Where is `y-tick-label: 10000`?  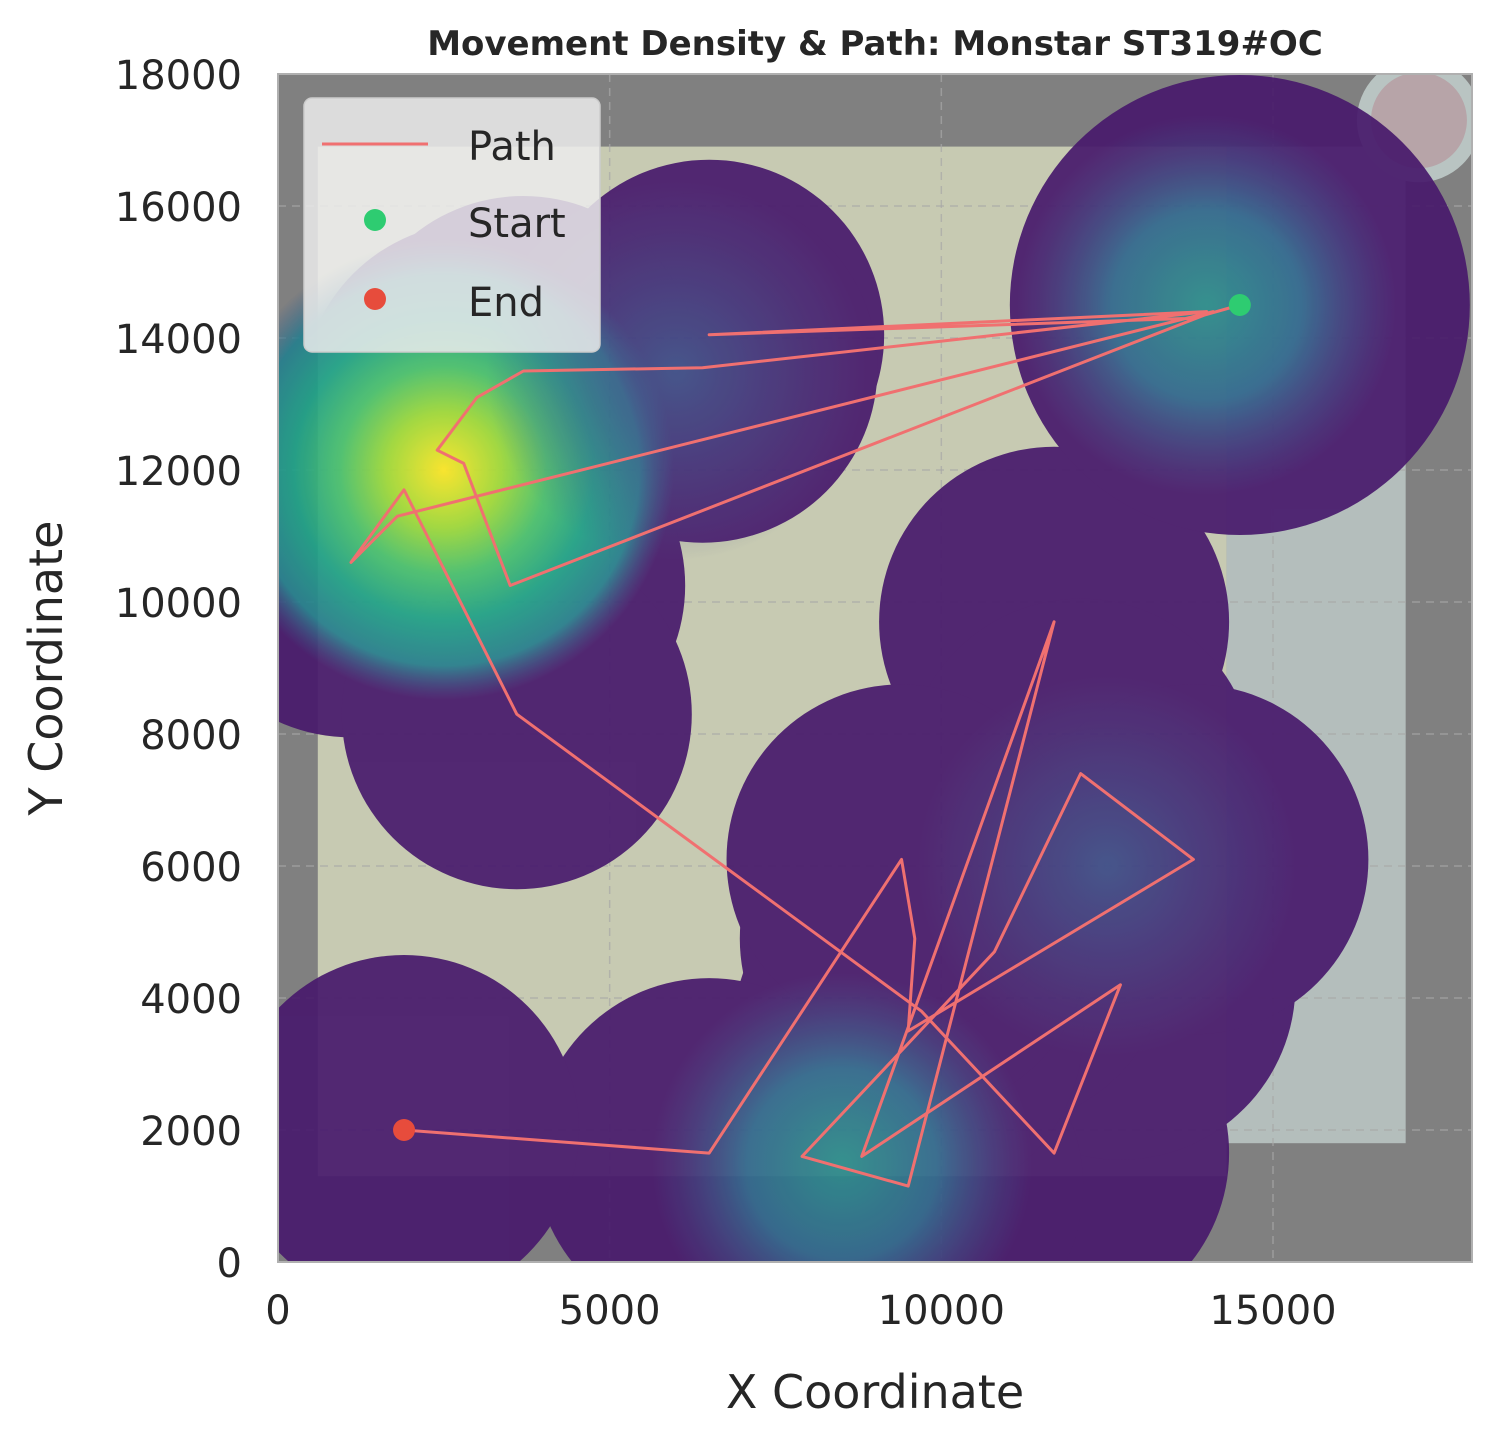
y-tick-label: 10000 is located at coordinates (178, 604).